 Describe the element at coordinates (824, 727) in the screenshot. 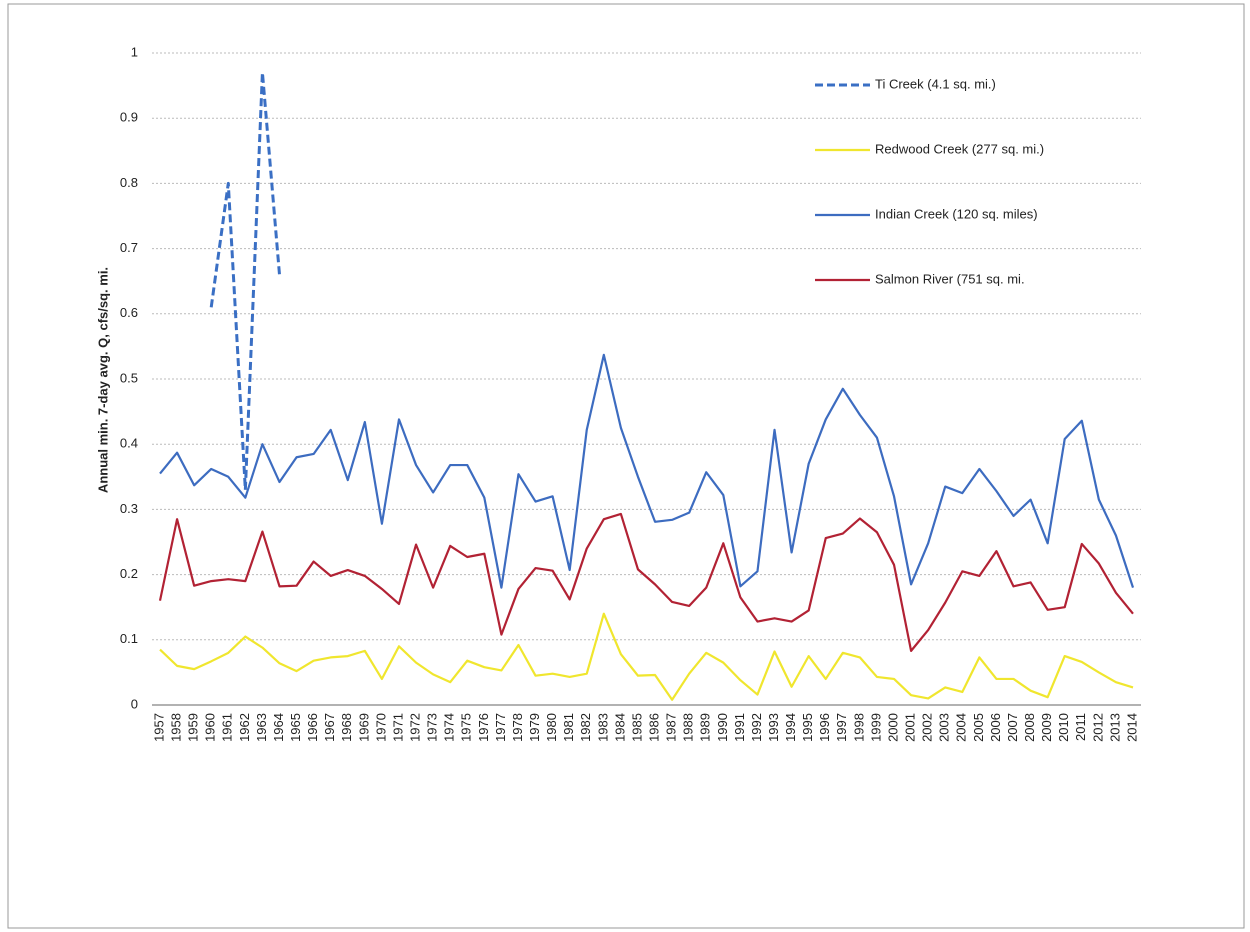

I see `x-tick-label: 1996` at that location.